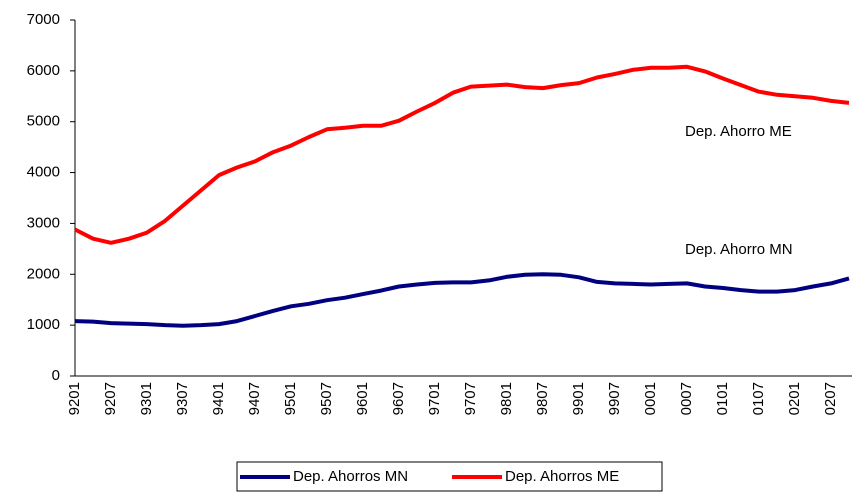 The image size is (852, 493). Describe the element at coordinates (758, 398) in the screenshot. I see `x-tick-label: 0107` at that location.